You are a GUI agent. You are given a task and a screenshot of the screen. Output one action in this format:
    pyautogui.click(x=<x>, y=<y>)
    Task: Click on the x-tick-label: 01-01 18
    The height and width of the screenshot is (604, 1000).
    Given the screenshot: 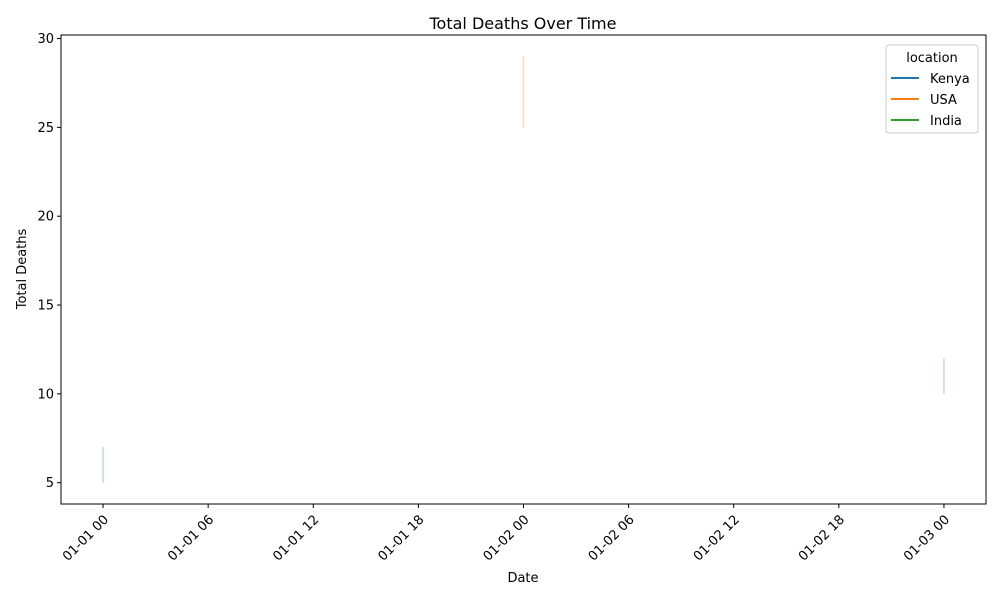 What is the action you would take?
    pyautogui.click(x=401, y=538)
    